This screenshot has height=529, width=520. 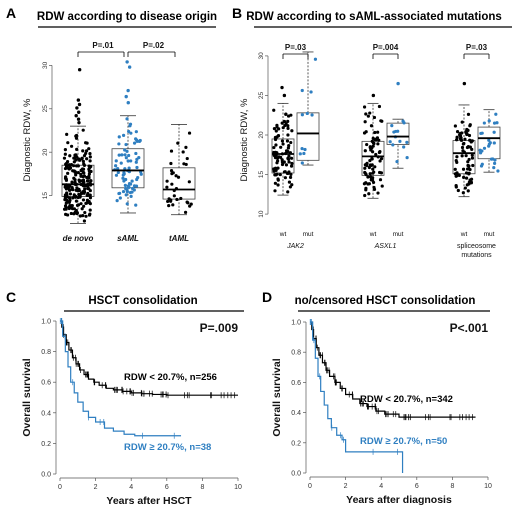 I want to click on d-pvalue-label: P<.001, so click(x=469, y=328).